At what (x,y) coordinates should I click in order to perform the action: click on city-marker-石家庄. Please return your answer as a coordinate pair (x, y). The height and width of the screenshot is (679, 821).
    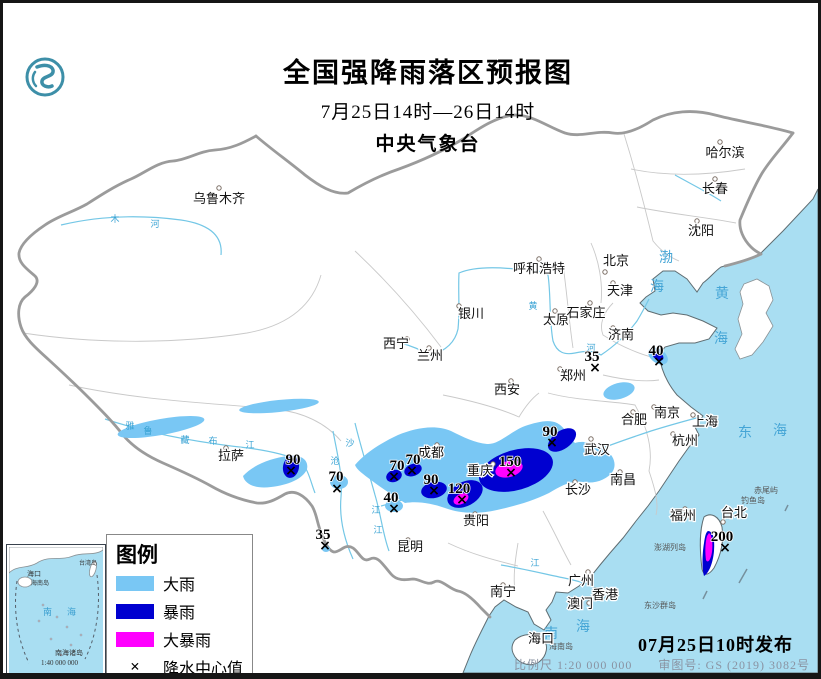
    Looking at the image, I should click on (590, 303).